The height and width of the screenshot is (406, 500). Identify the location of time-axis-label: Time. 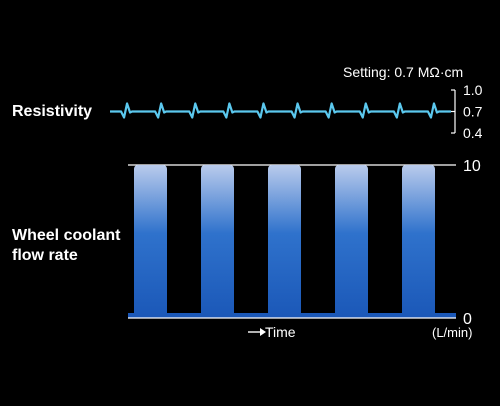
(280, 332).